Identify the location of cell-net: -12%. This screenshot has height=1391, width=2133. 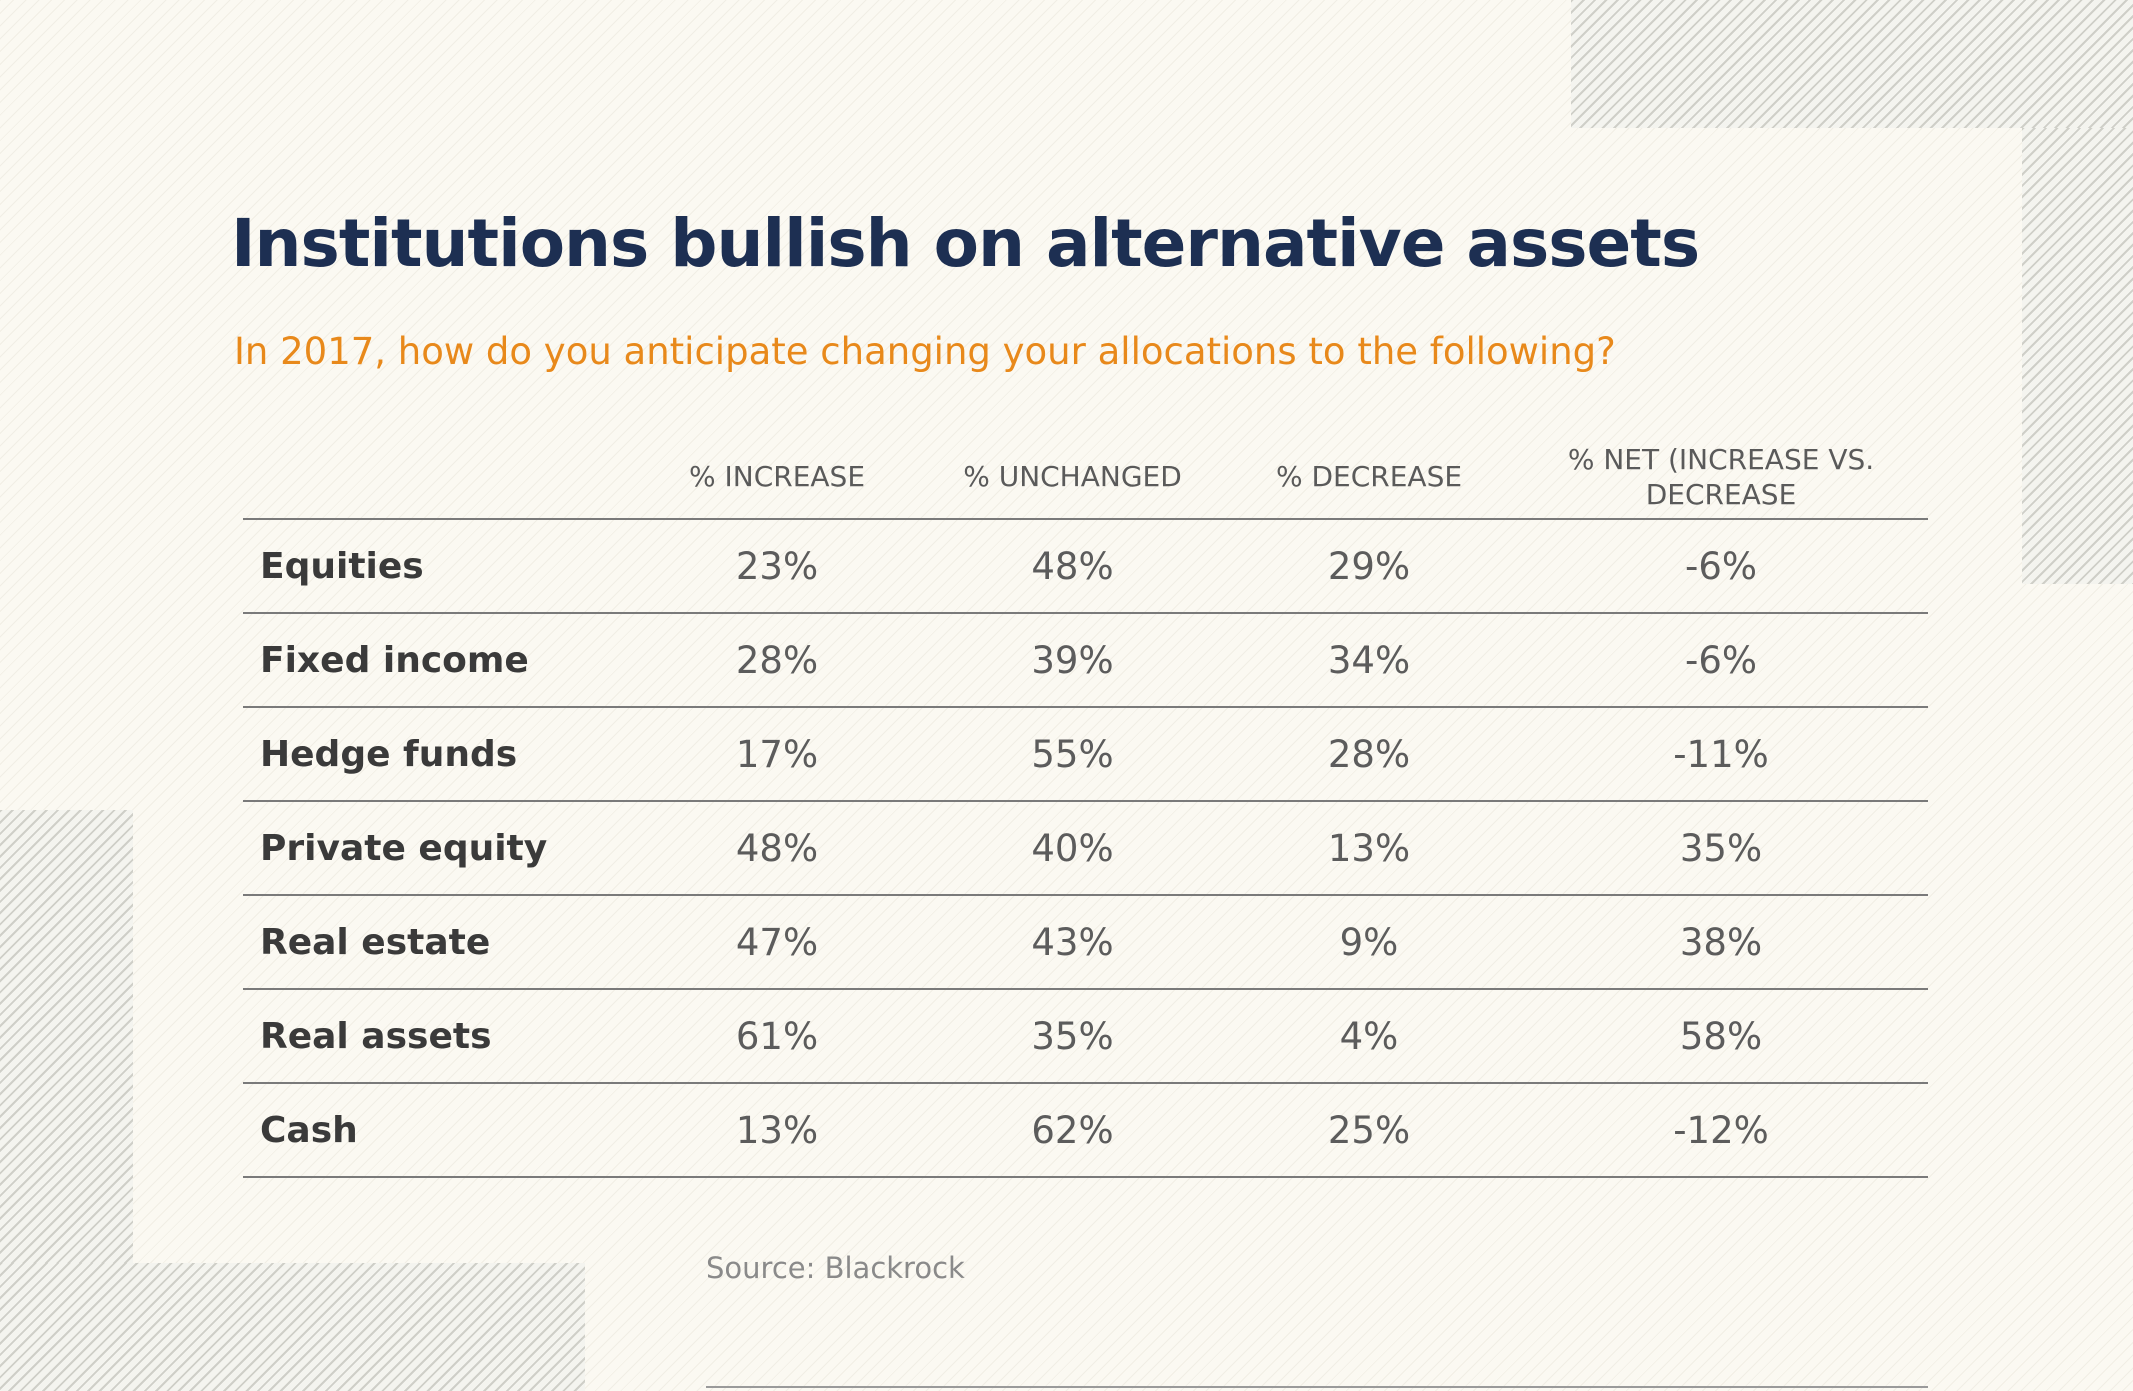
(1721, 1130).